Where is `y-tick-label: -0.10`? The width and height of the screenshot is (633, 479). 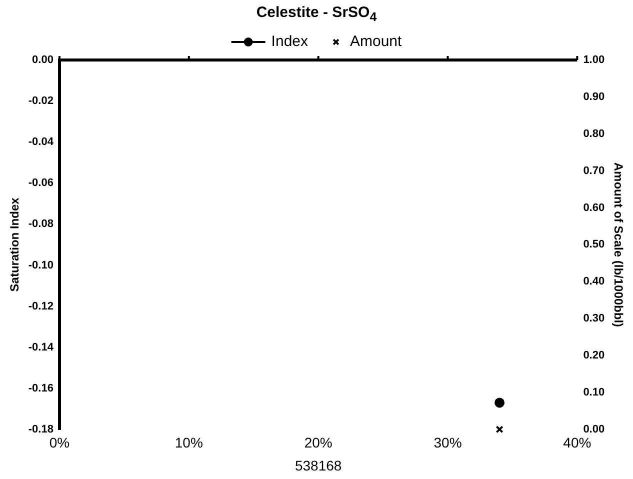
y-tick-label: -0.10 is located at coordinates (41, 265).